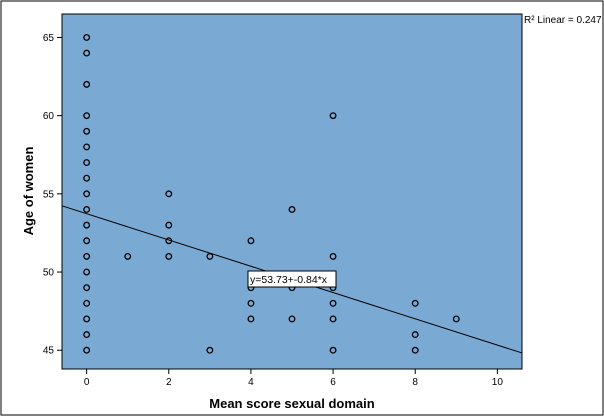  Describe the element at coordinates (49, 351) in the screenshot. I see `y-tick-label: 45` at that location.